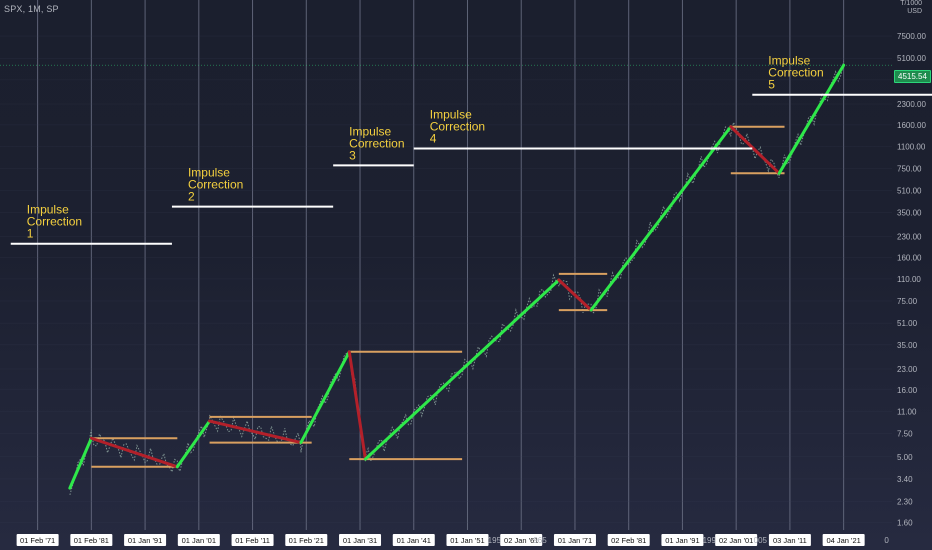  Describe the element at coordinates (761, 540) in the screenshot. I see `time-axis-partial-tick: 005` at that location.